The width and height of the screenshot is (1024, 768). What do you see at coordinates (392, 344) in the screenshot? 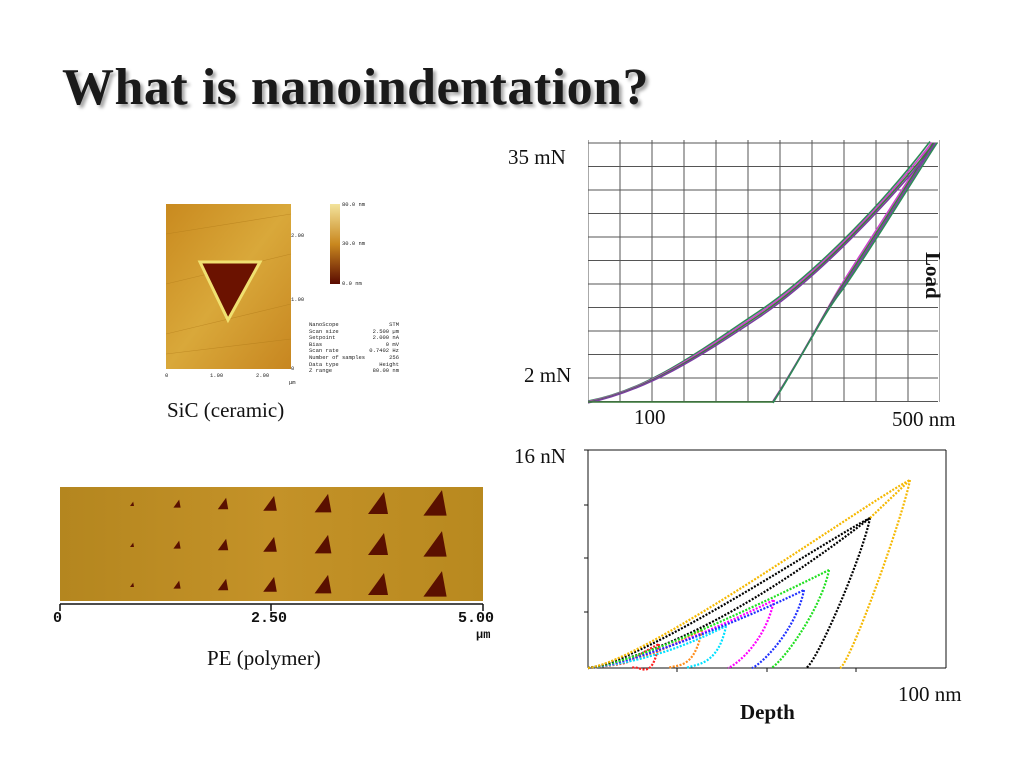
I see `param-value: 0 mV` at bounding box center [392, 344].